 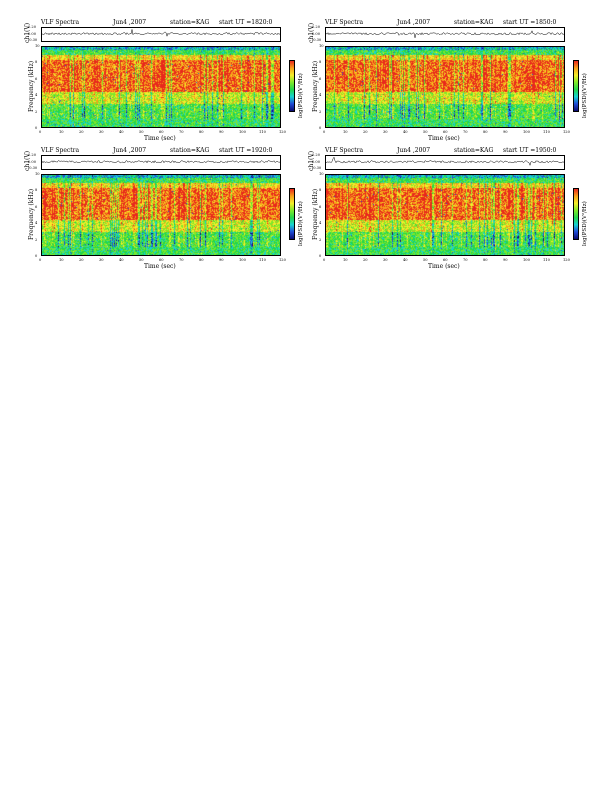 What do you see at coordinates (530, 22) in the screenshot?
I see `panel-start-time: start UT =1850:0` at bounding box center [530, 22].